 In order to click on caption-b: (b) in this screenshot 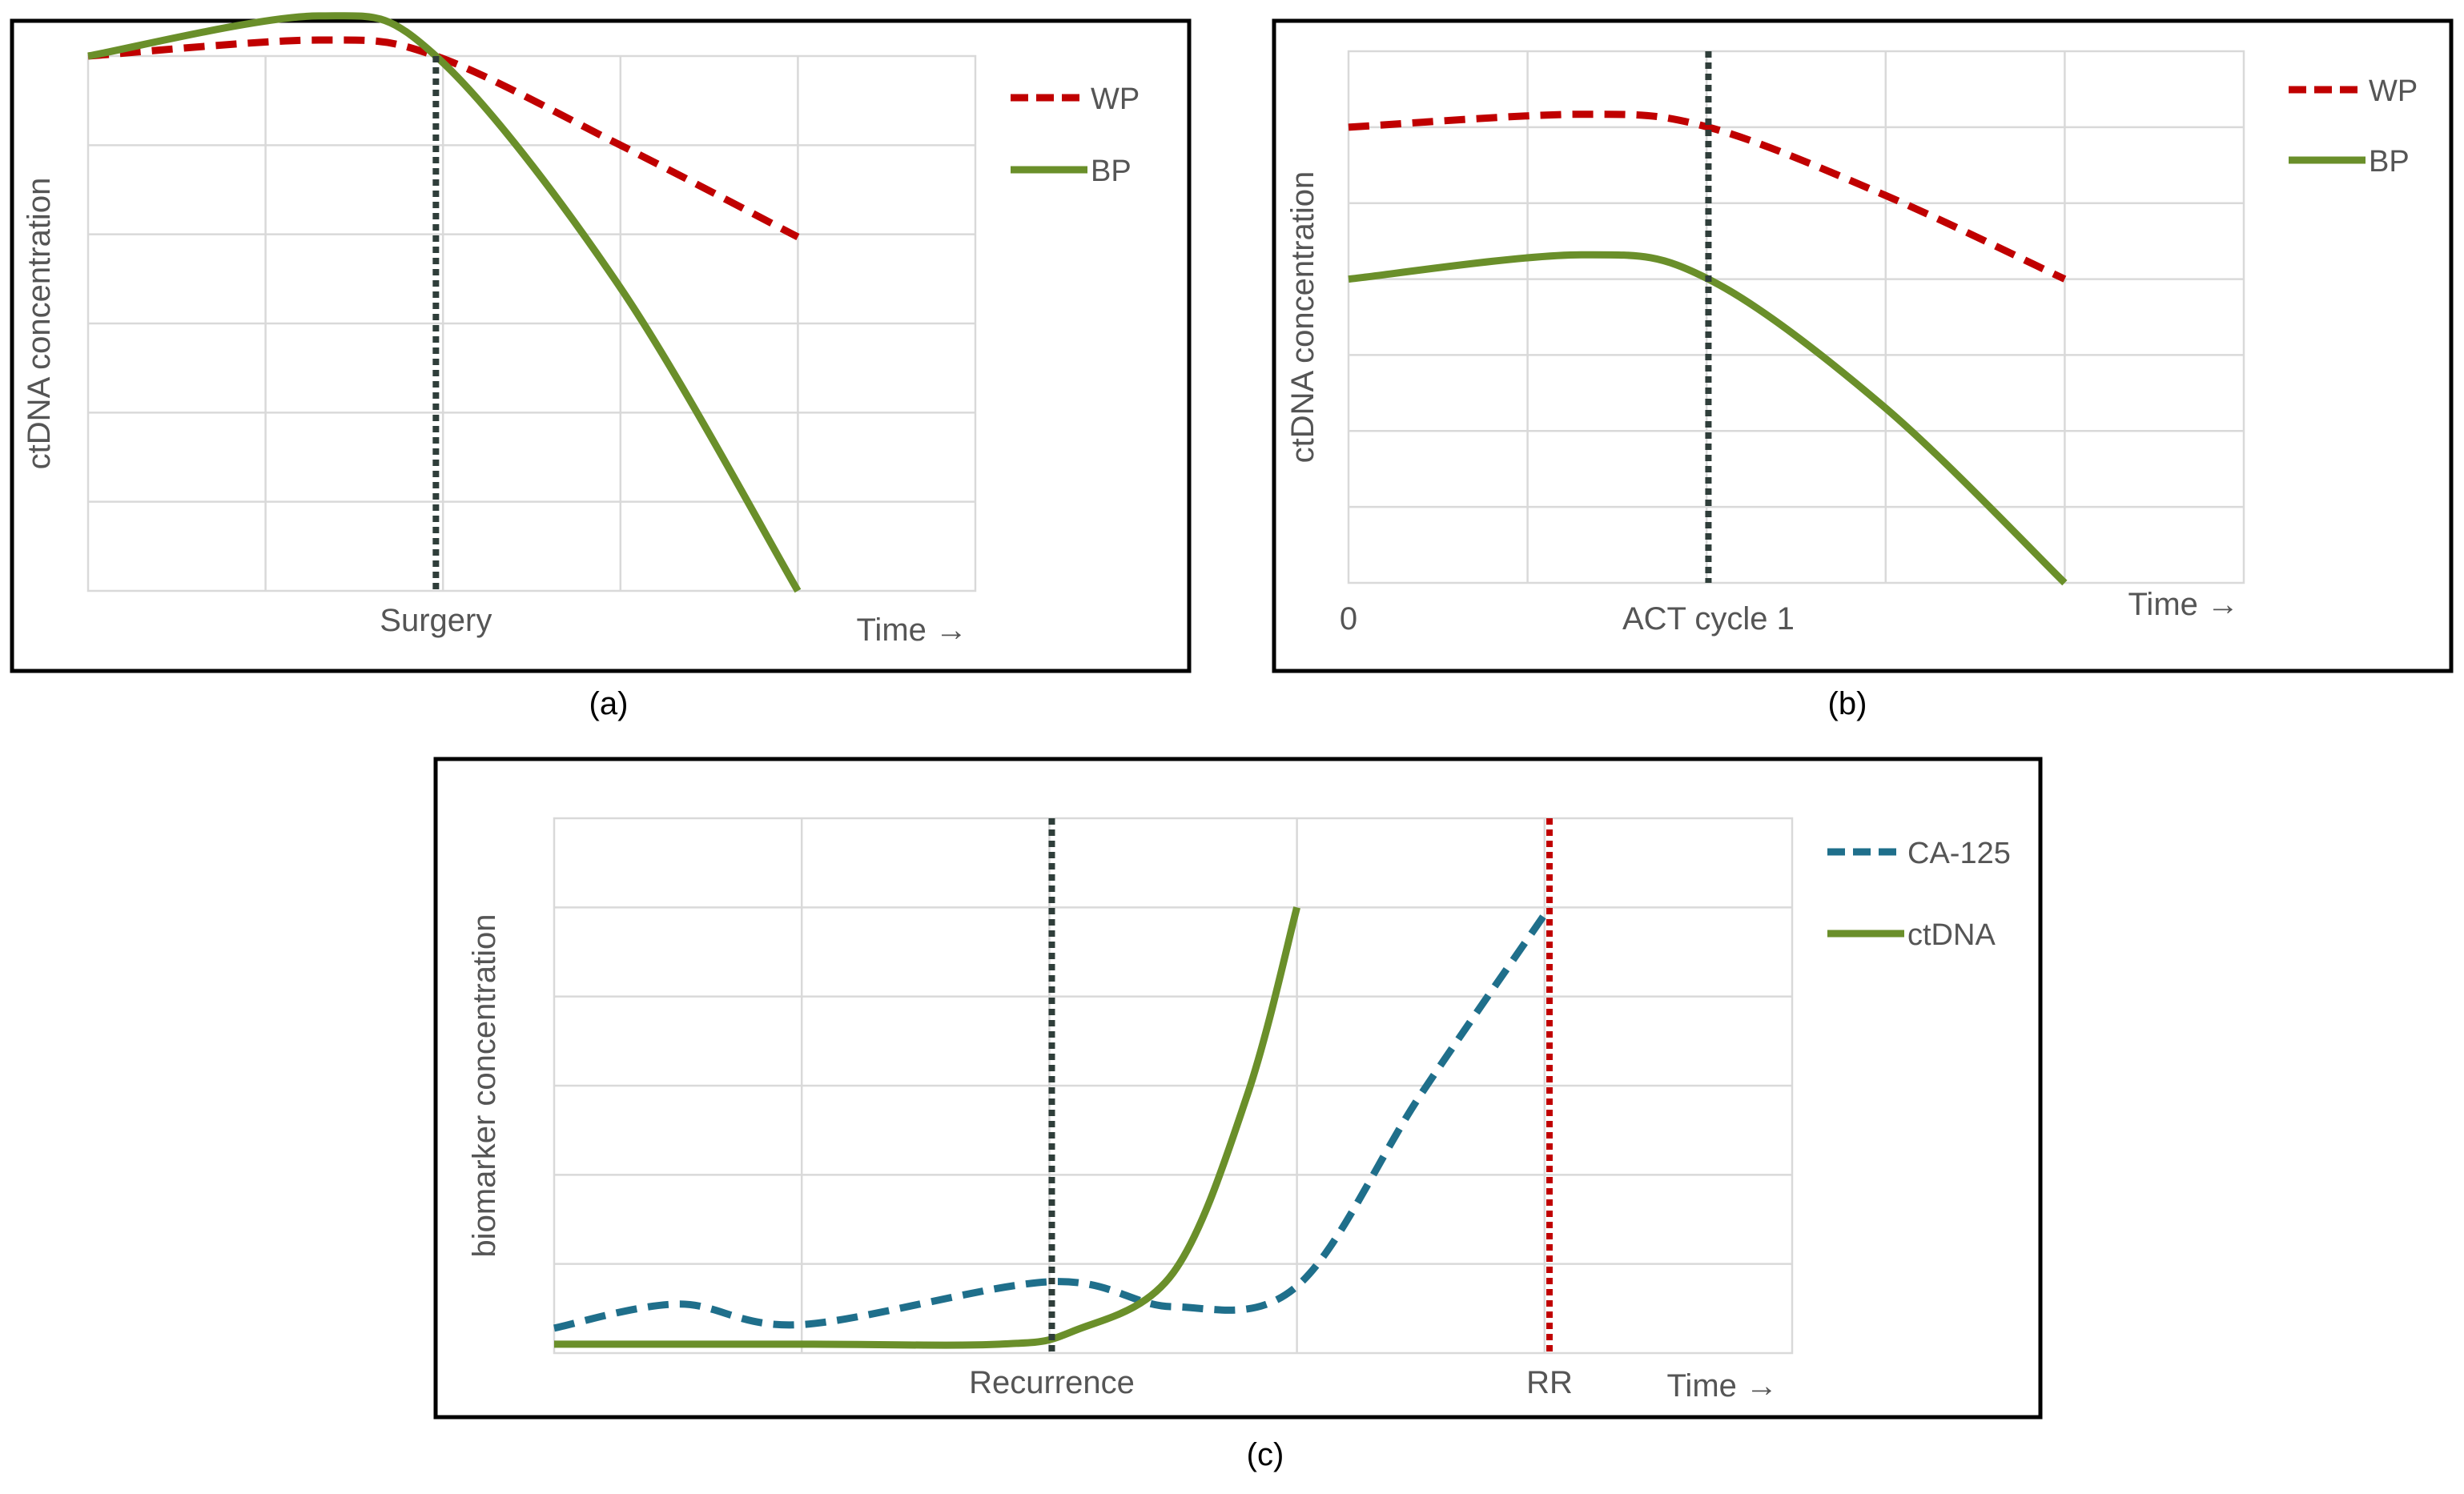, I will do `click(1847, 703)`.